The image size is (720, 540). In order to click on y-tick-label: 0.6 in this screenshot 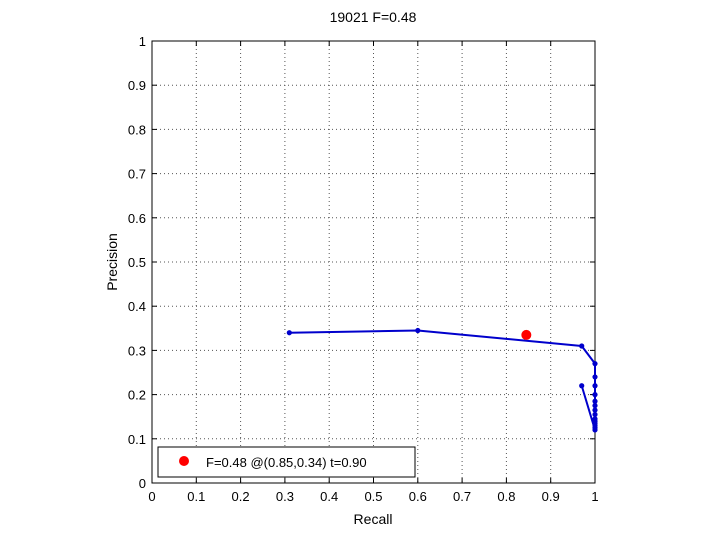, I will do `click(137, 218)`.